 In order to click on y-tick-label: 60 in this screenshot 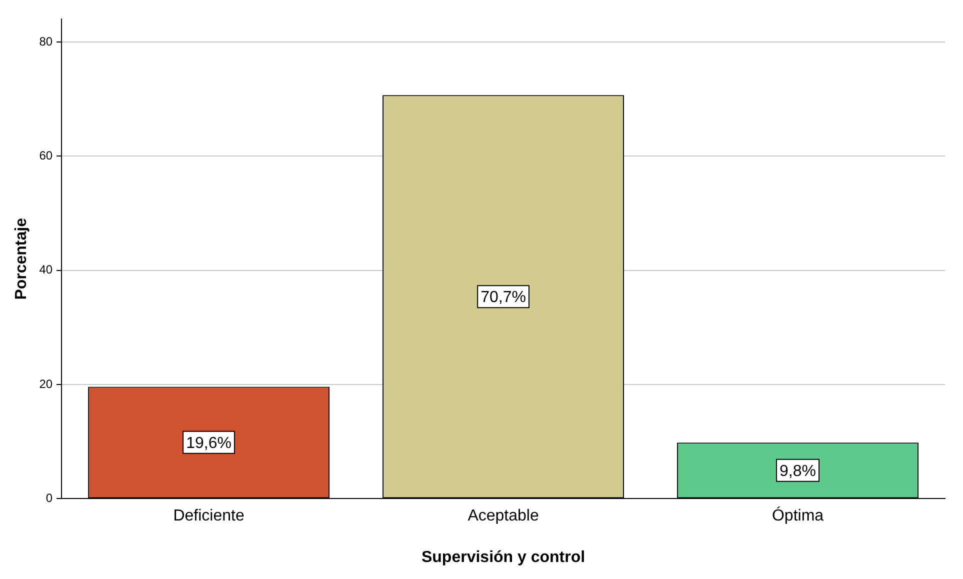, I will do `click(46, 155)`.